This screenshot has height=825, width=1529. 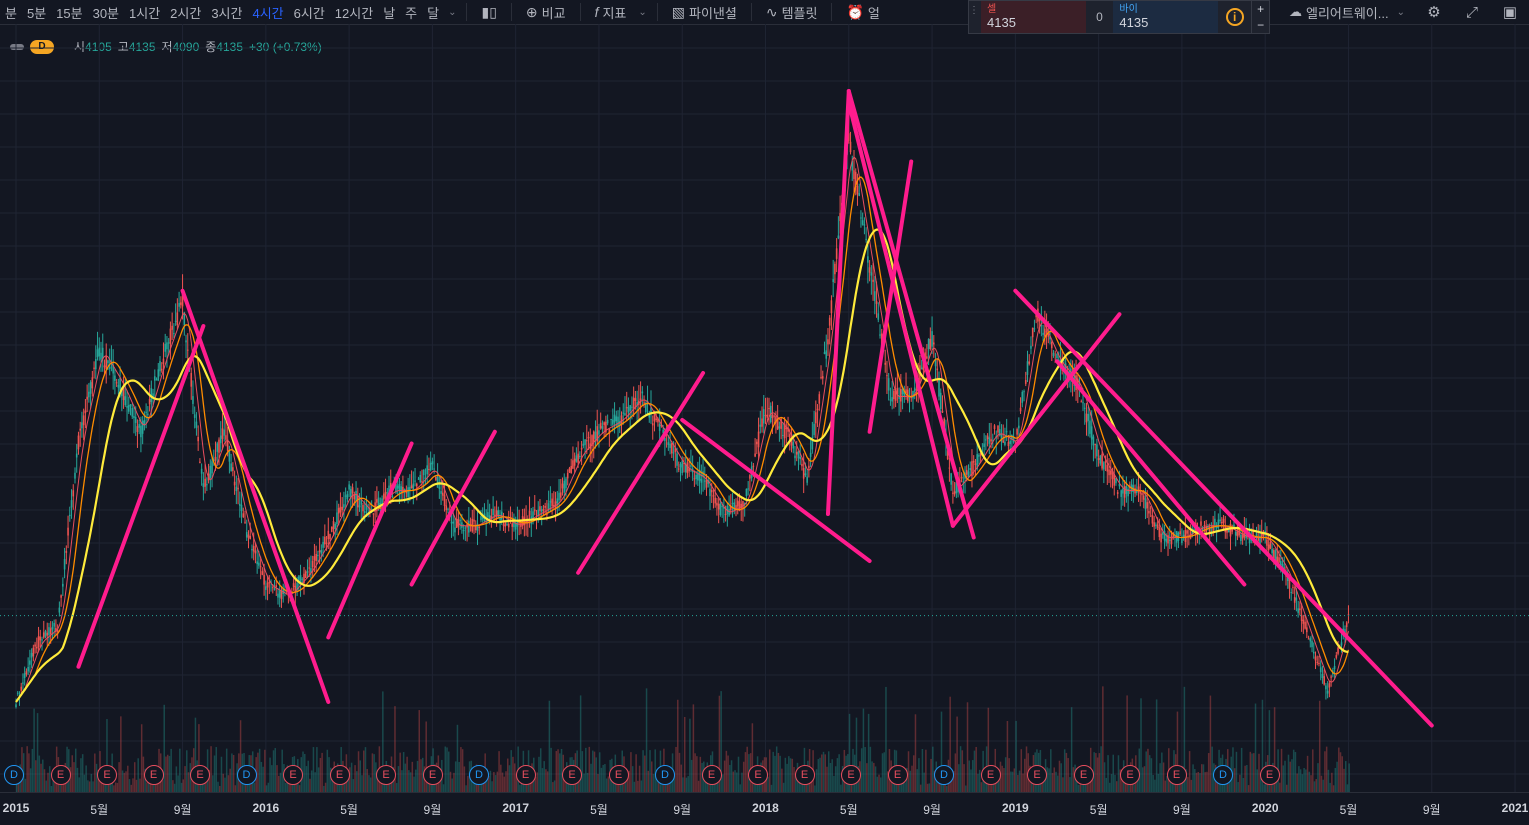 What do you see at coordinates (611, 12) in the screenshot?
I see `indicators-button: f 지표` at bounding box center [611, 12].